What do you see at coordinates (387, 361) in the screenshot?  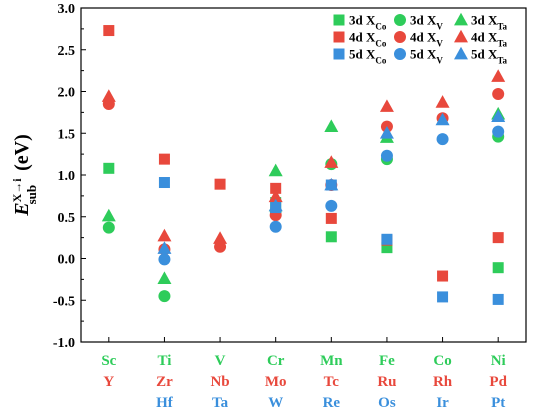 I see `category-label-3d: Fe` at bounding box center [387, 361].